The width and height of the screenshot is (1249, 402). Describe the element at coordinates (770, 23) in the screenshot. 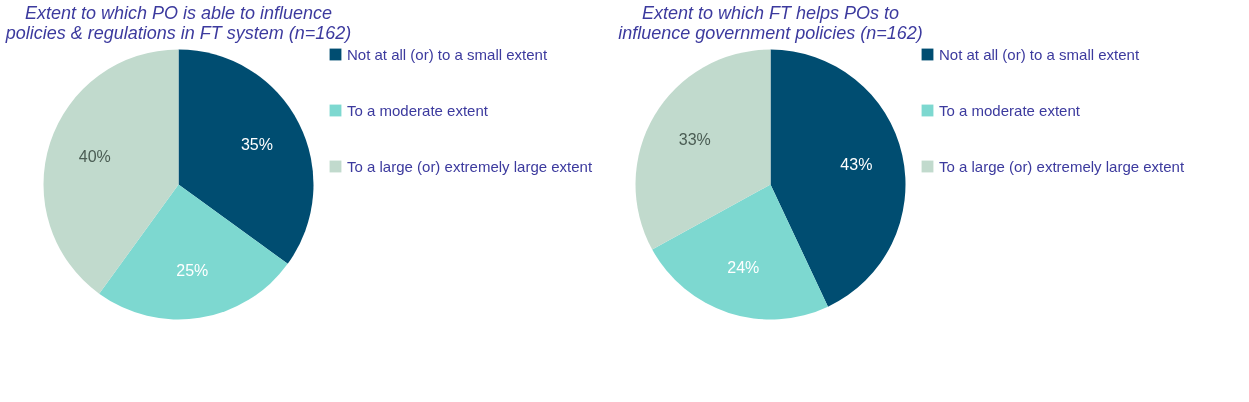

I see `chart-title: Extent to which FT helps POs to influence government policies (n=162)` at that location.